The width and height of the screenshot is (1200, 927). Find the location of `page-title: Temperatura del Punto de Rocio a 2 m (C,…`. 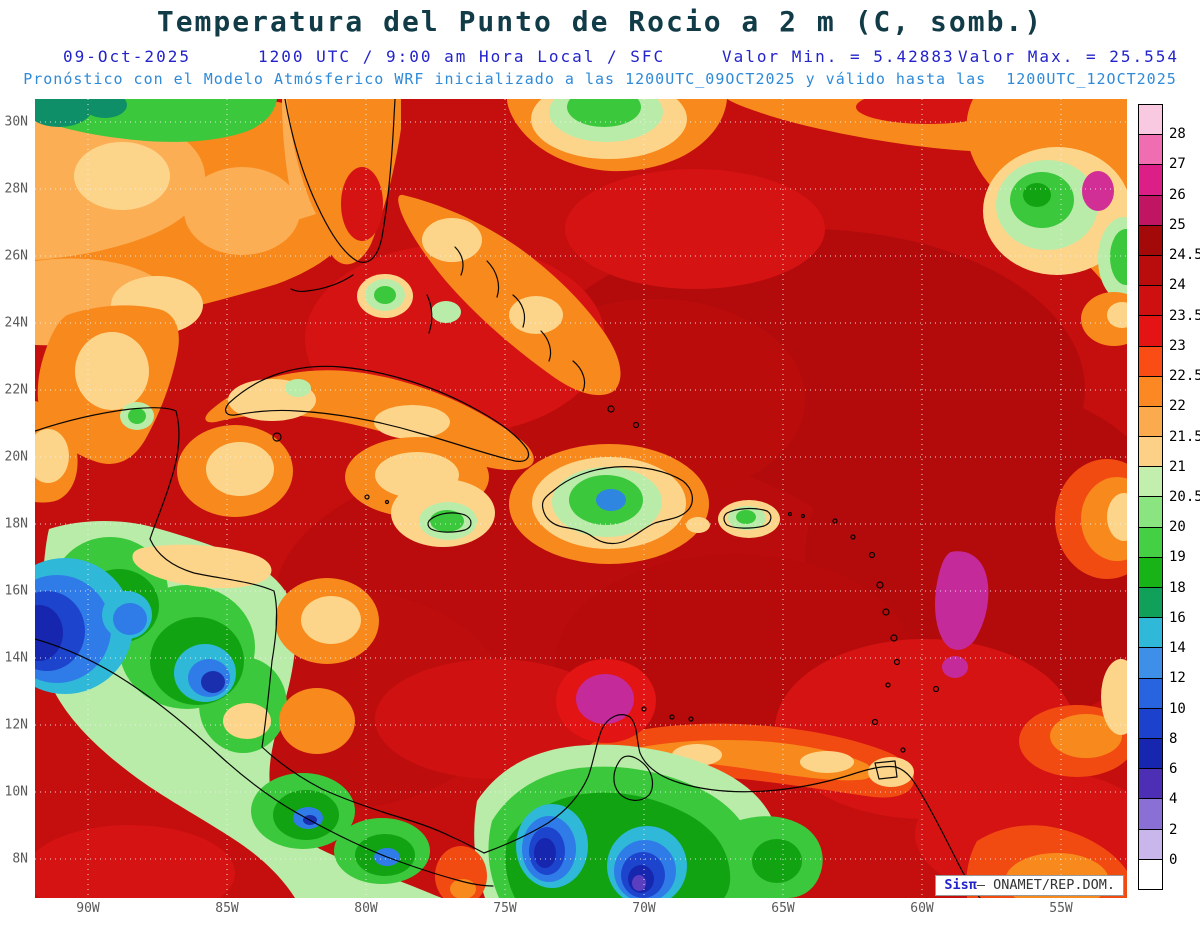

page-title: Temperatura del Punto de Rocio a 2 m (C,… is located at coordinates (600, 21).